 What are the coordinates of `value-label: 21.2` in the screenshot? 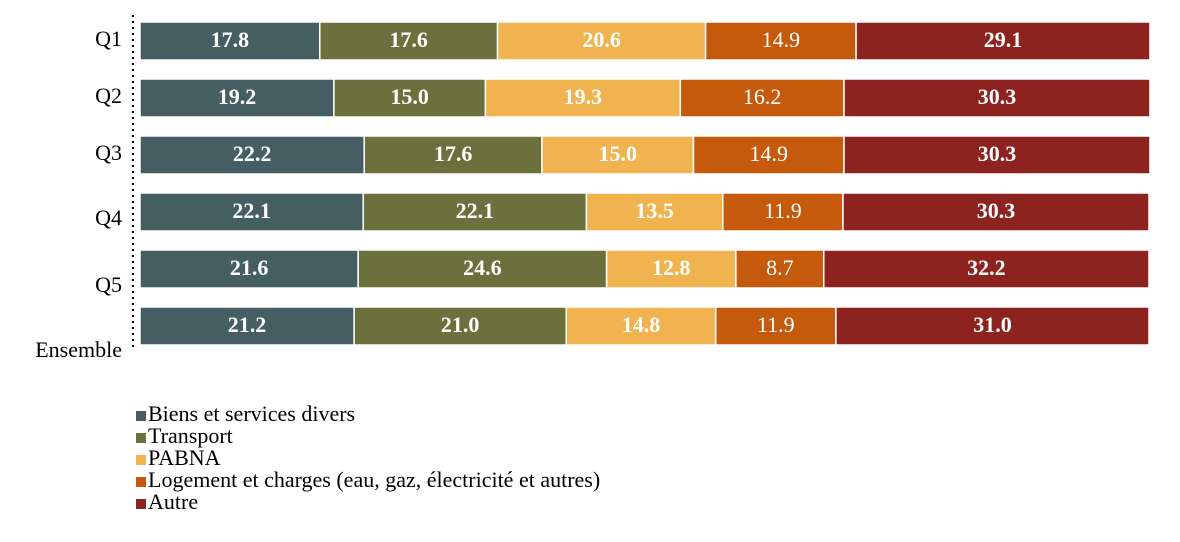 It's located at (247, 324).